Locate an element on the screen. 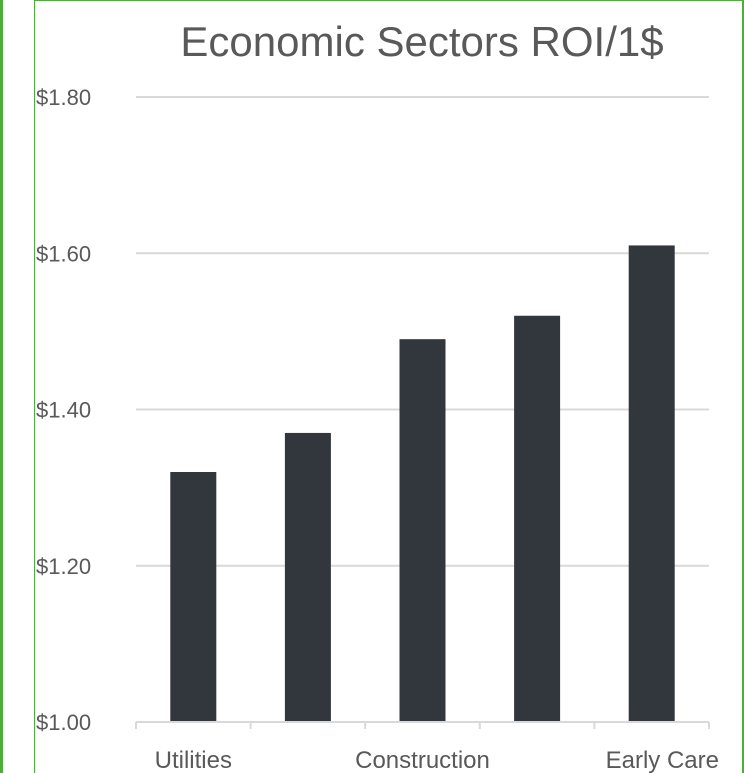  chart-title: Economic Sectors ROI/1$ is located at coordinates (421, 41).